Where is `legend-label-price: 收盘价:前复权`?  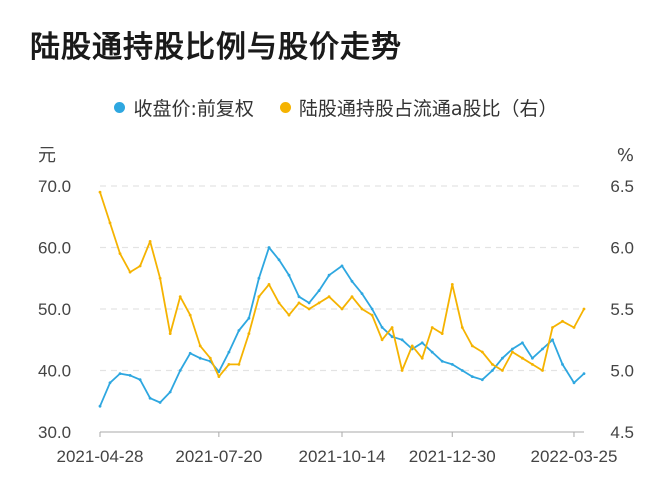
legend-label-price: 收盘价:前复权 is located at coordinates (193, 109).